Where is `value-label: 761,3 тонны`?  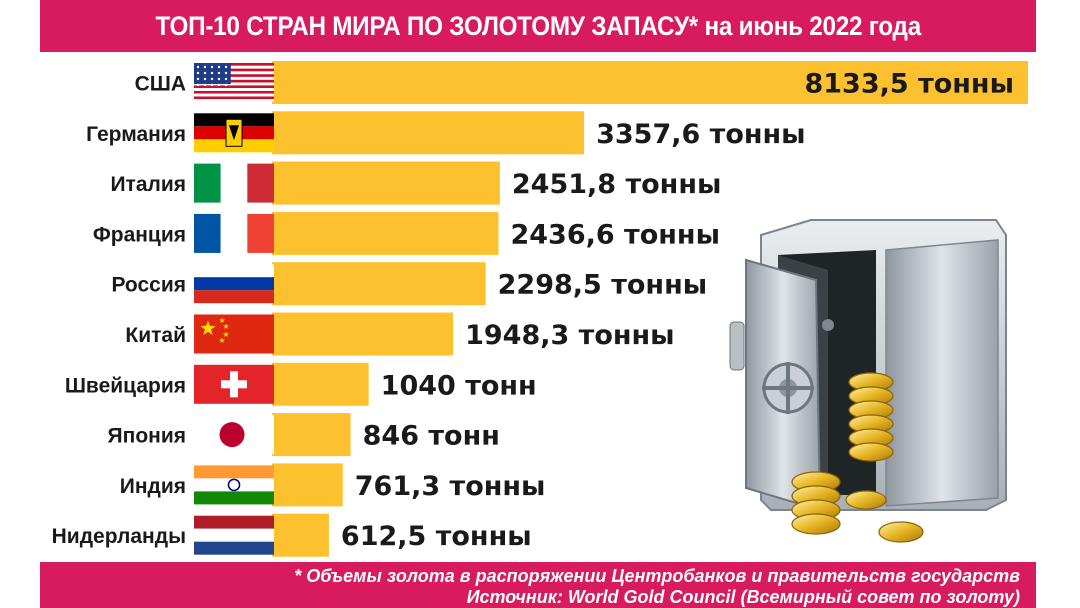
value-label: 761,3 тонны is located at coordinates (450, 486).